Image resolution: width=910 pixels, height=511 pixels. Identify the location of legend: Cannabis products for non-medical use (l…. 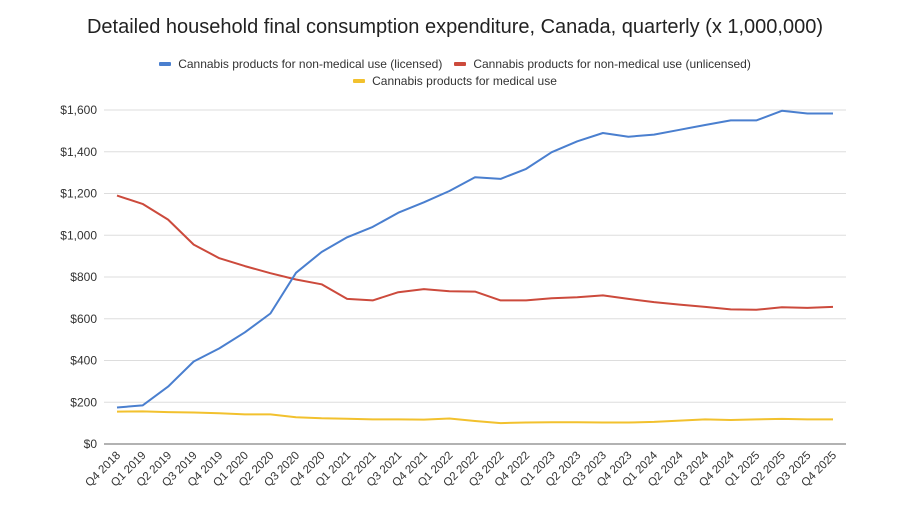
(455, 64).